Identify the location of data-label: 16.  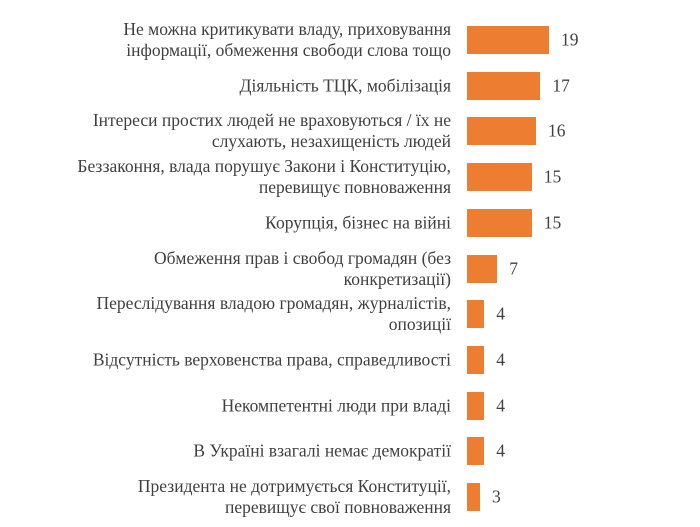
(557, 130).